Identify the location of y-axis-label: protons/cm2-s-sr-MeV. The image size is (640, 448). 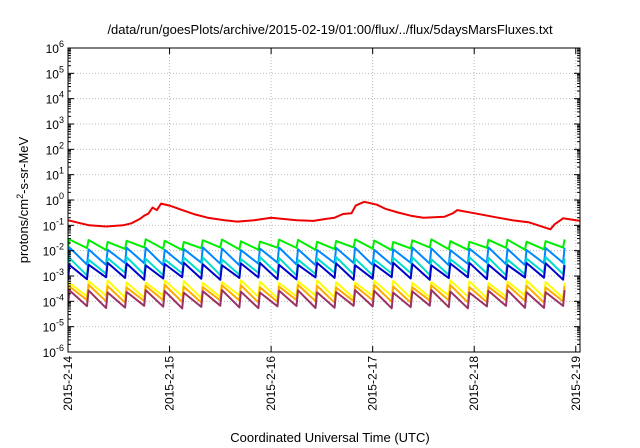
(23, 199).